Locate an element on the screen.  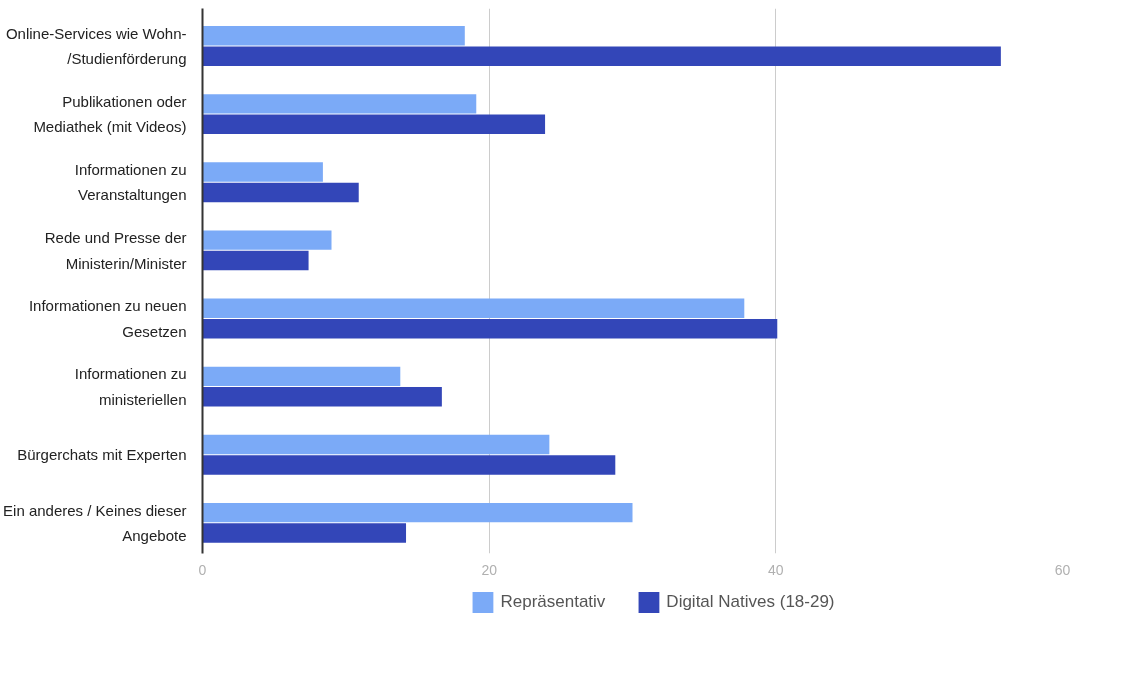
x-tick-label: 20 is located at coordinates (489, 569).